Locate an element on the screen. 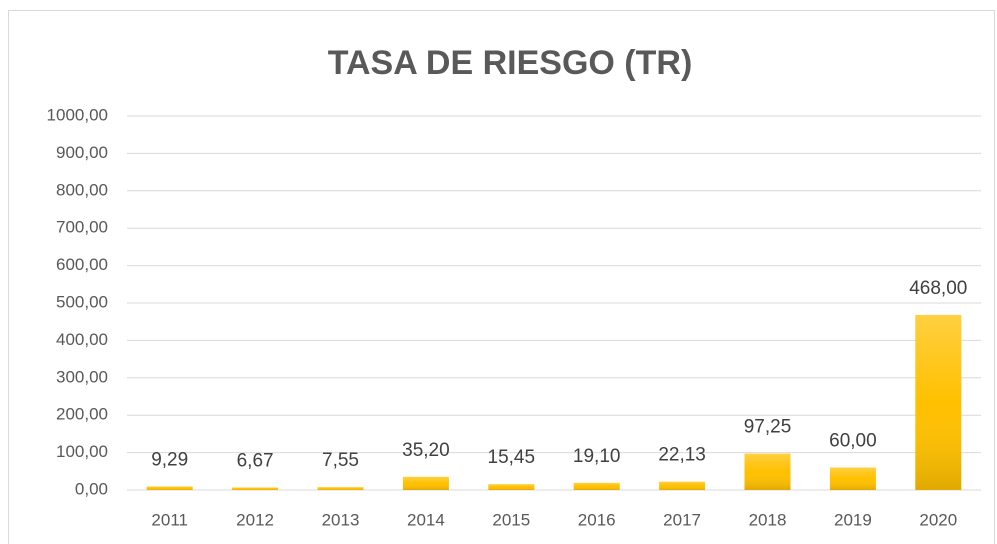  value-label: 22,13 is located at coordinates (682, 455).